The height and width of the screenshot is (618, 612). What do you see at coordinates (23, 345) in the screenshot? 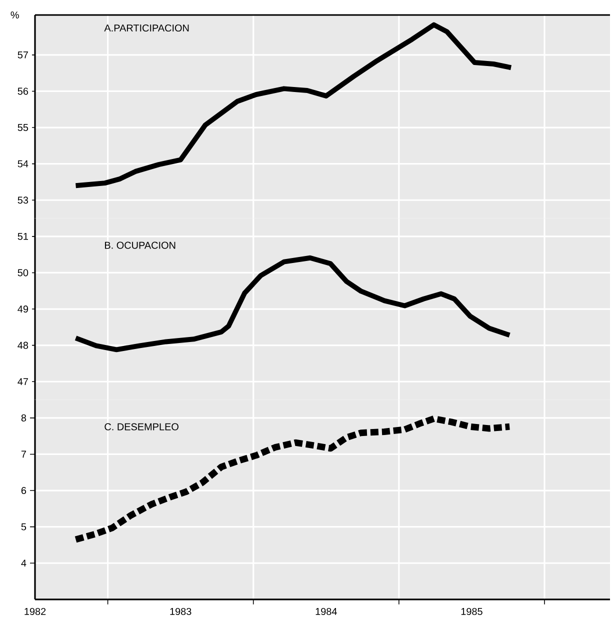
I see `y-tick-label: 48` at bounding box center [23, 345].